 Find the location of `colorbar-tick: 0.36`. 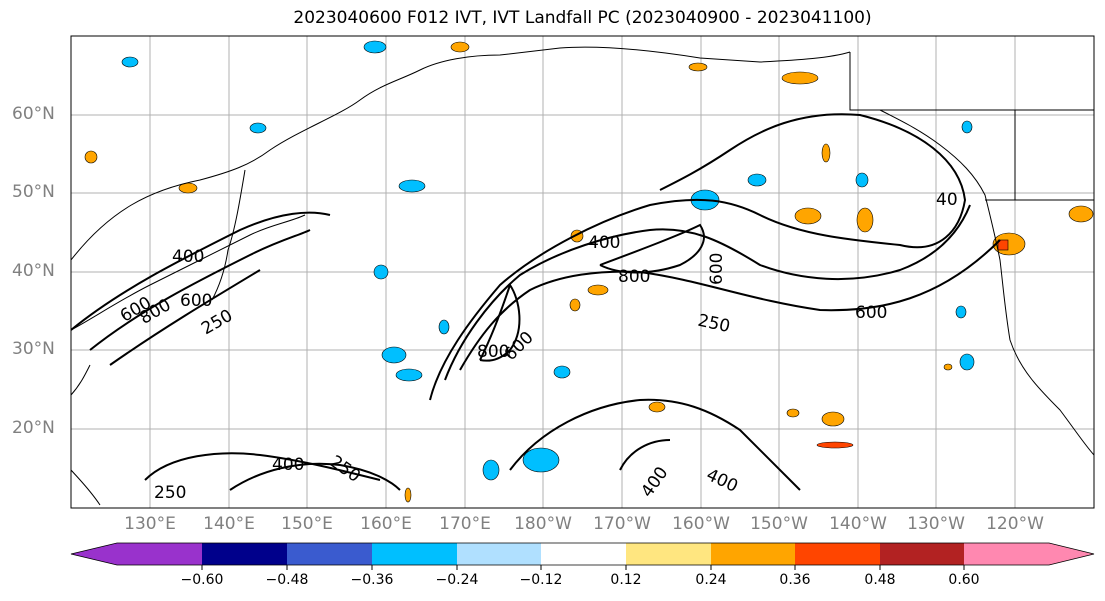

colorbar-tick: 0.36 is located at coordinates (795, 580).